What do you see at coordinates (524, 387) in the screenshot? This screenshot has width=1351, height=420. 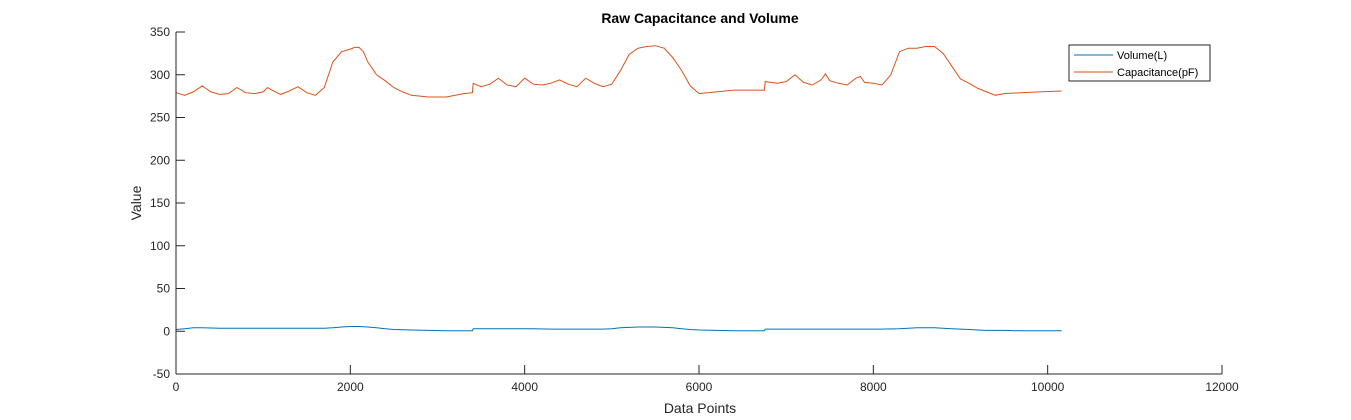 I see `x-tick-label: 4000` at bounding box center [524, 387].